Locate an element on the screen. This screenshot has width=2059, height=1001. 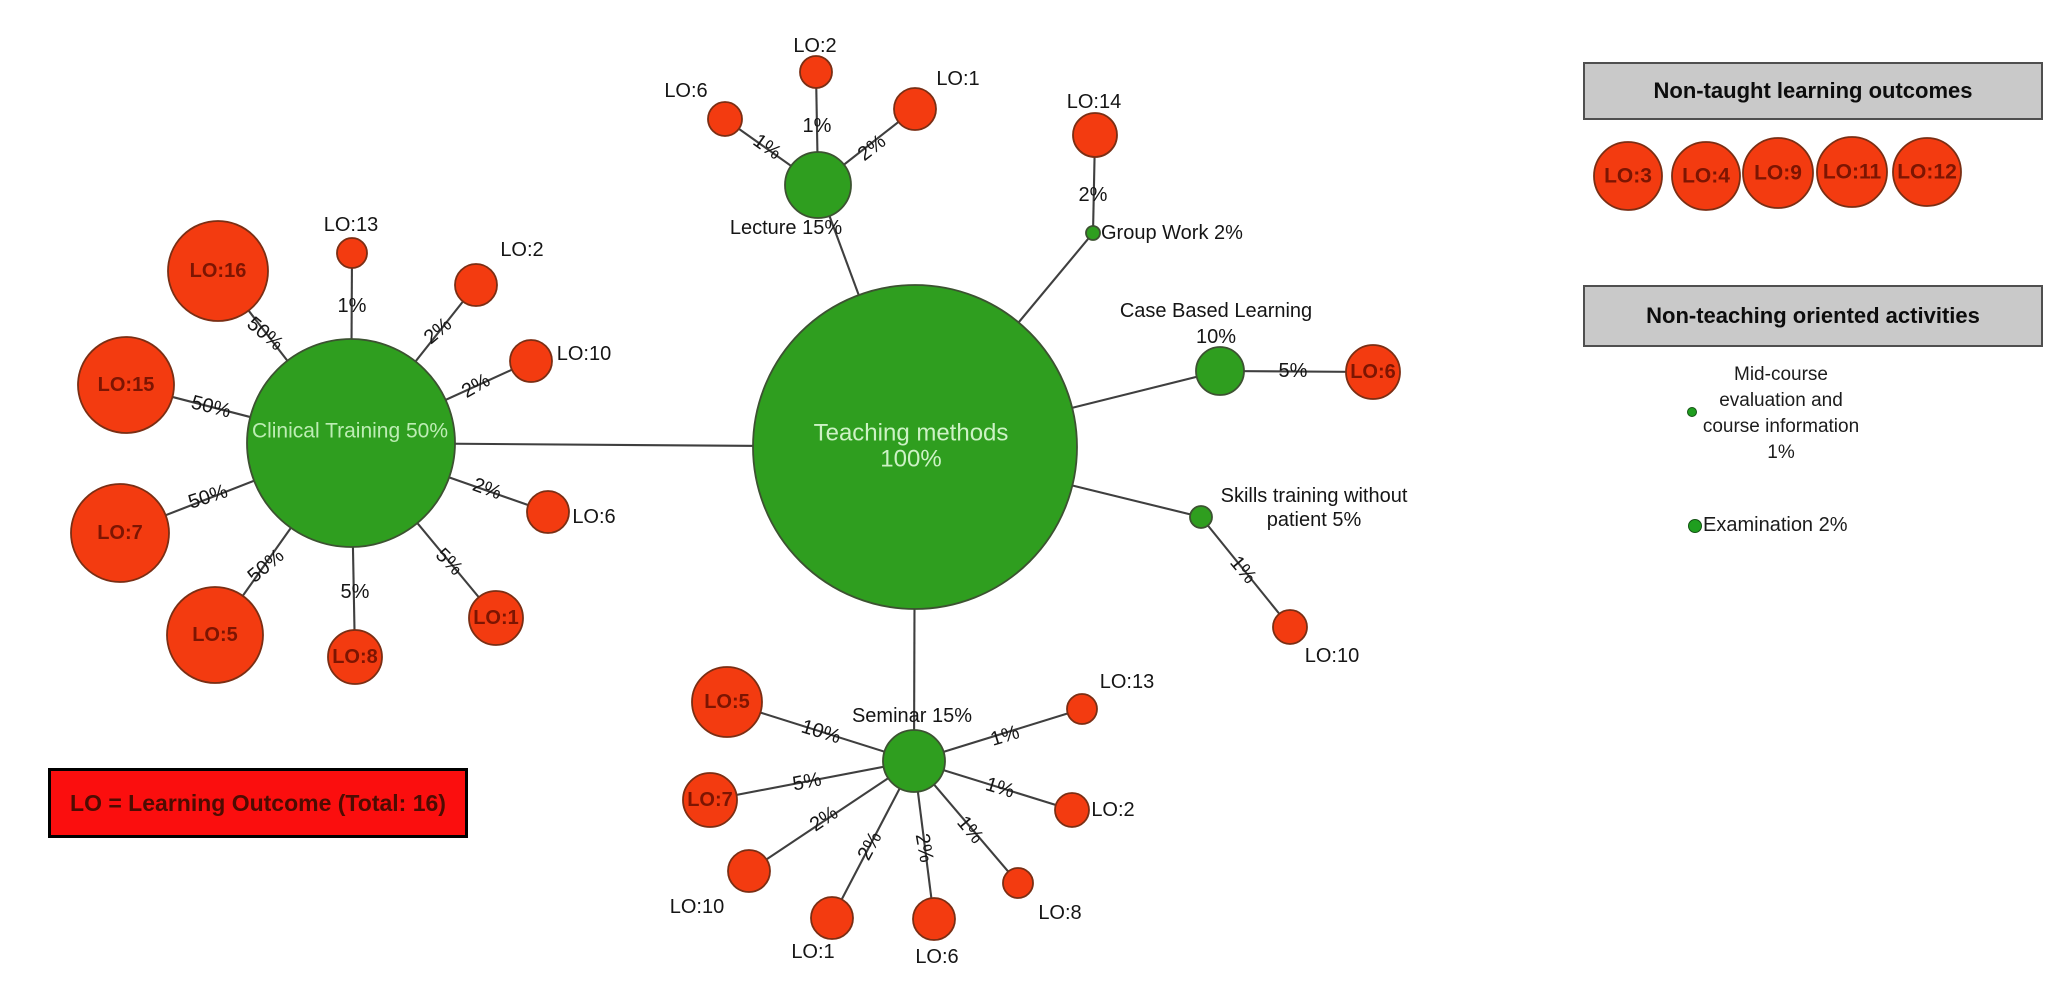
lo-label-seminar-lo-2: LO:2 is located at coordinates (1112, 810).